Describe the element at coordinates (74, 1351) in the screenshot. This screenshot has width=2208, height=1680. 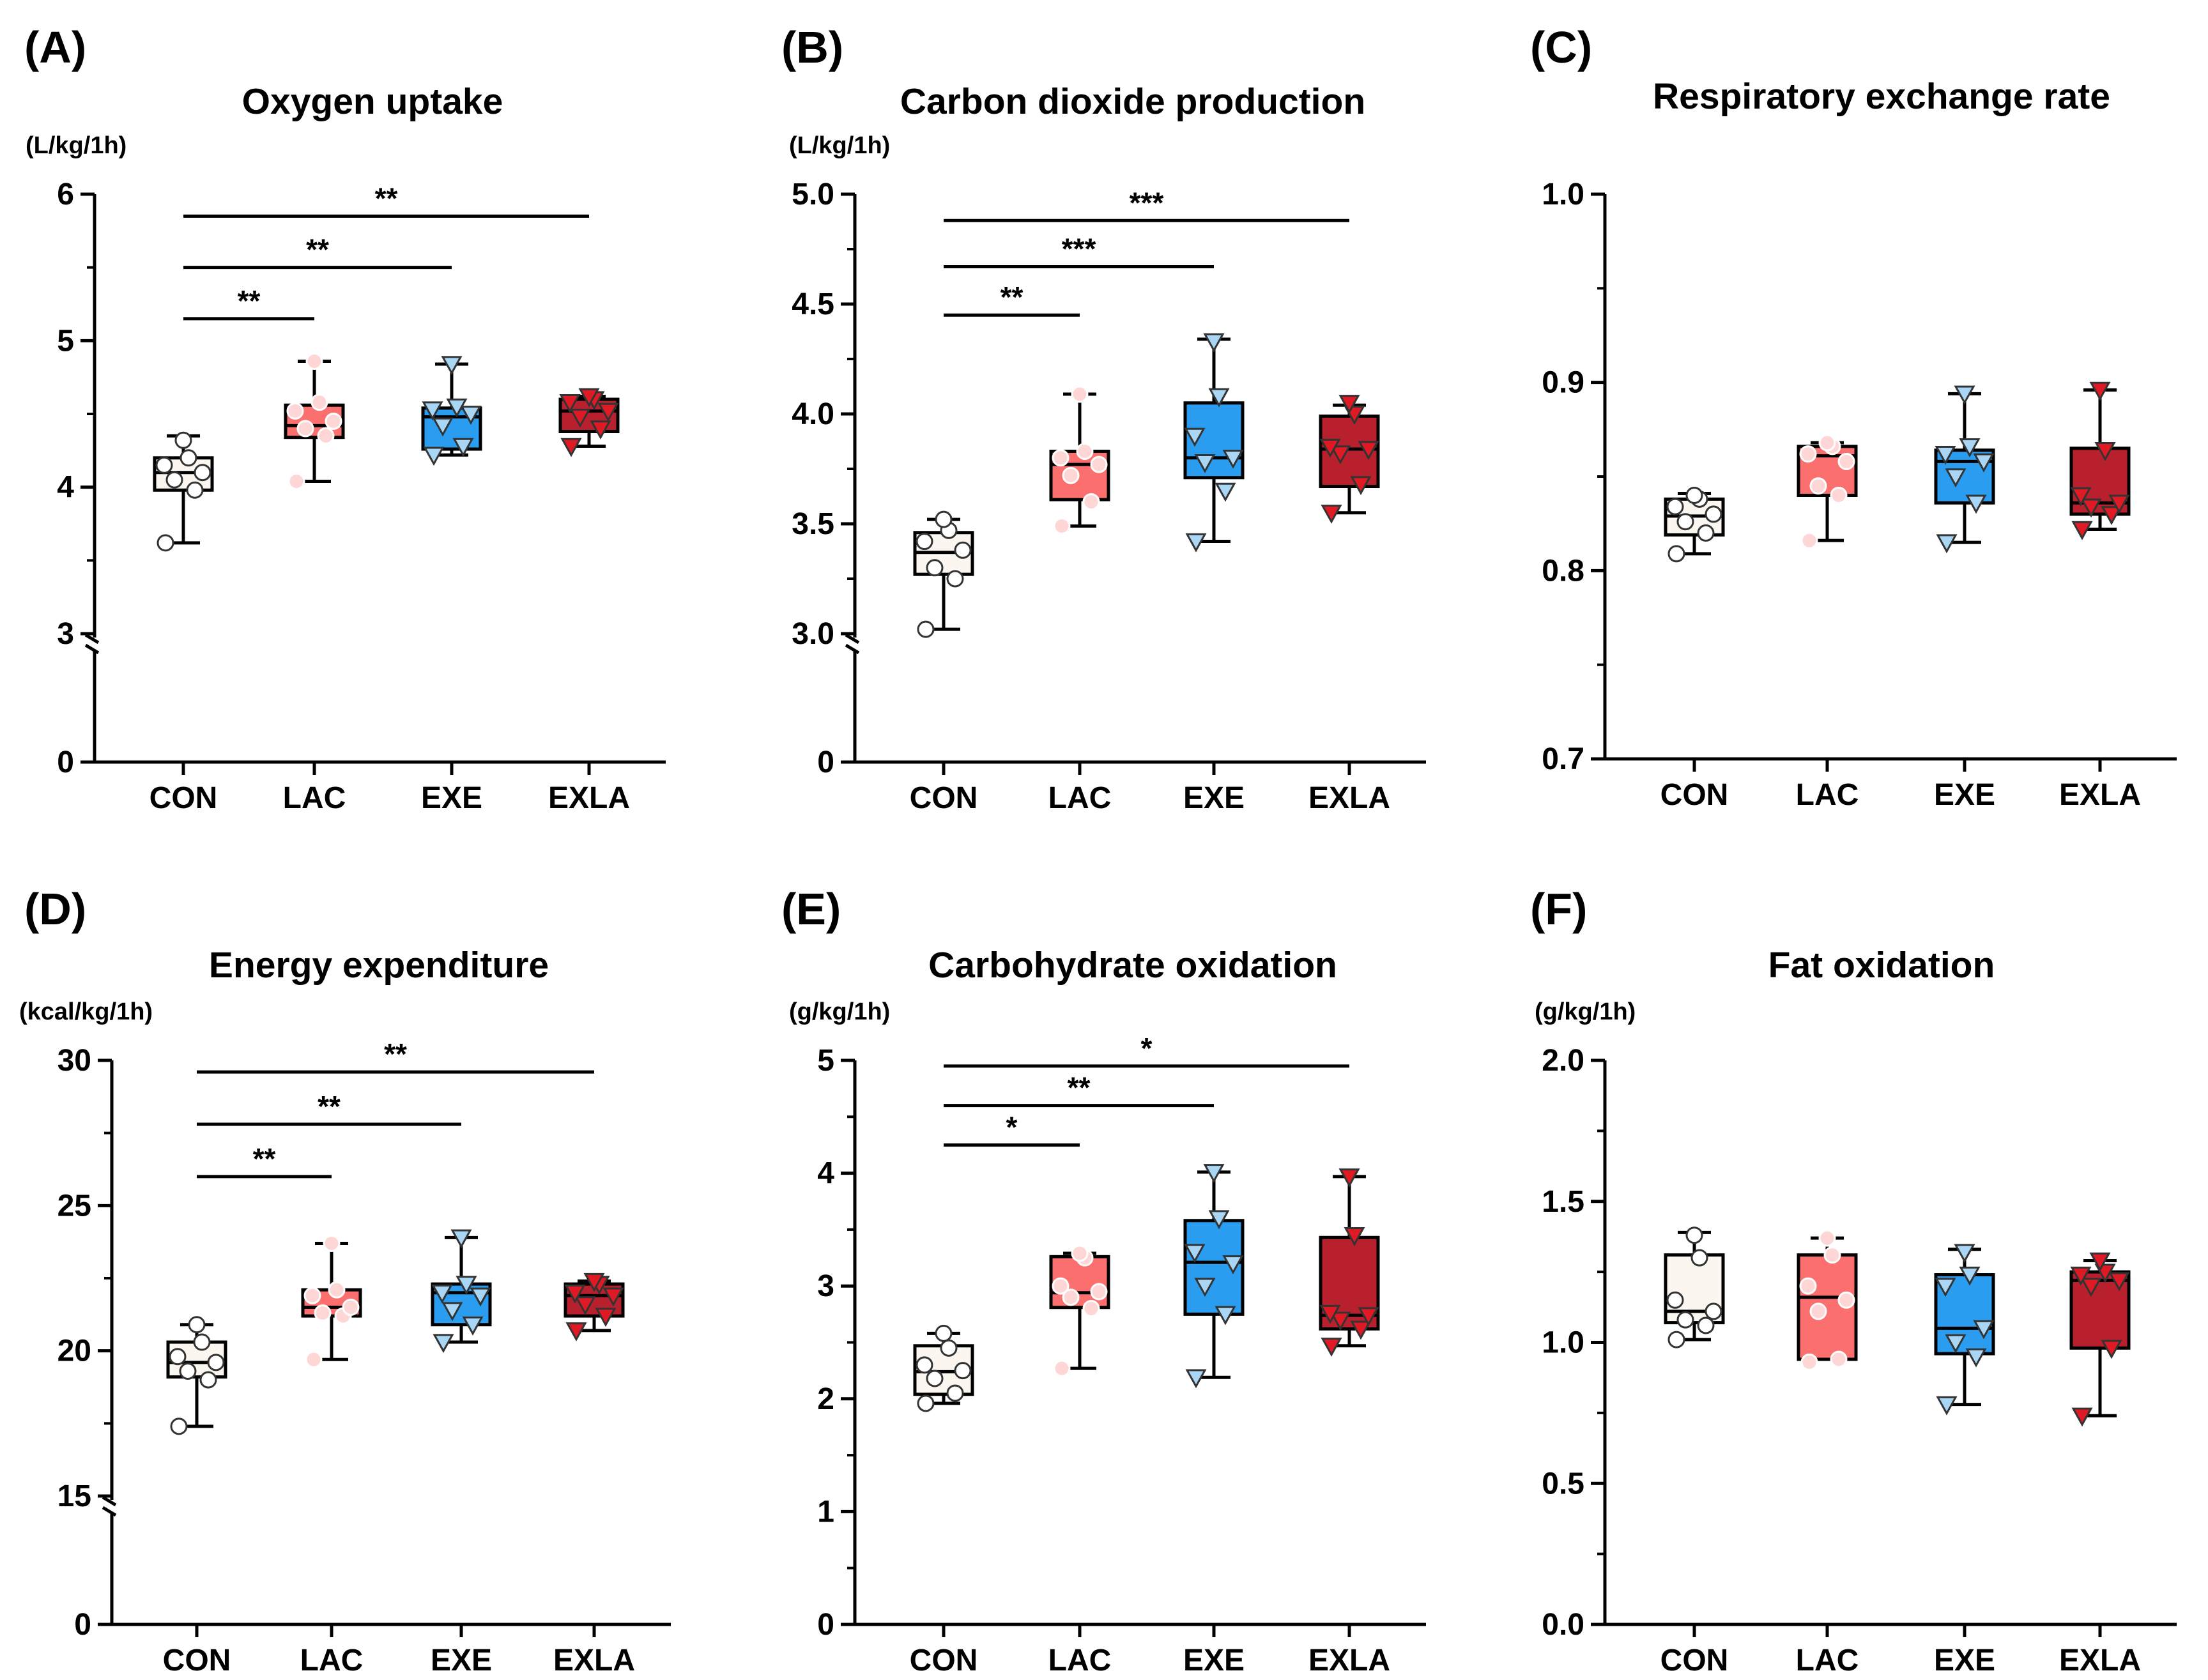
I see `y-tick-label: 20` at that location.